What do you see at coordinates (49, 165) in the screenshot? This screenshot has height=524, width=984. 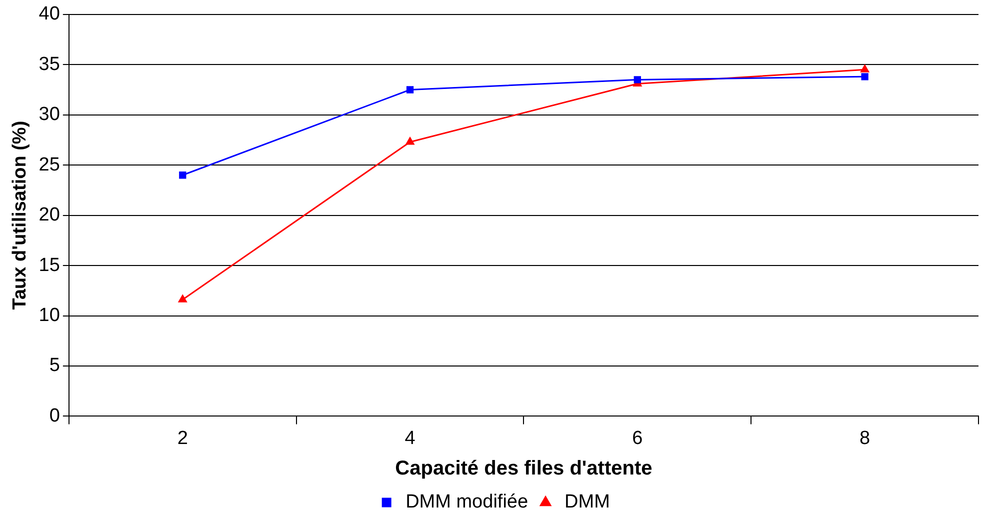 I see `y-tick-label: 25` at bounding box center [49, 165].